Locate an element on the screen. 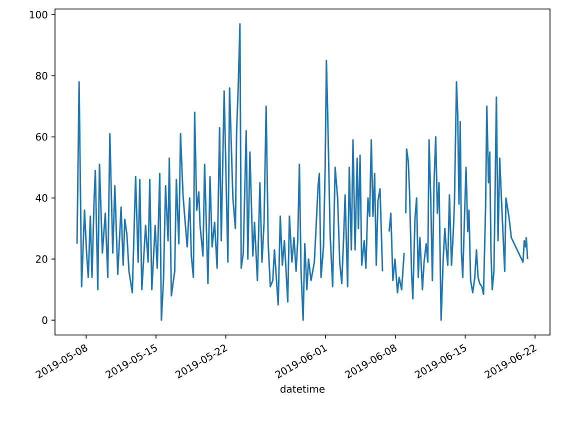 The width and height of the screenshot is (561, 427). y-tick-label: 20 is located at coordinates (42, 259).